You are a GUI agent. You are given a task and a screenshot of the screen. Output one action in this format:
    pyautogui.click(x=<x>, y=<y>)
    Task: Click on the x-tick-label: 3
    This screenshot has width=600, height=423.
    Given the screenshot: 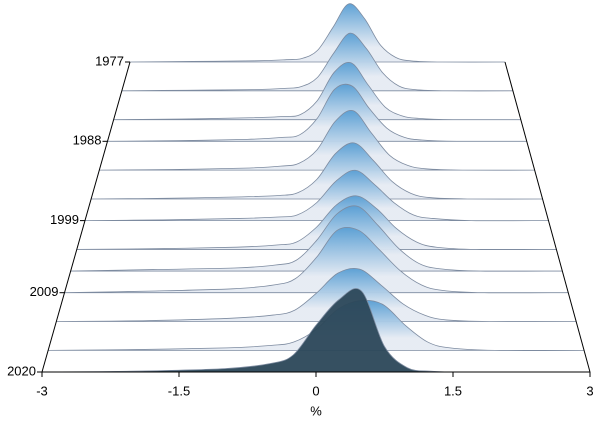 What is the action you would take?
    pyautogui.click(x=589, y=390)
    